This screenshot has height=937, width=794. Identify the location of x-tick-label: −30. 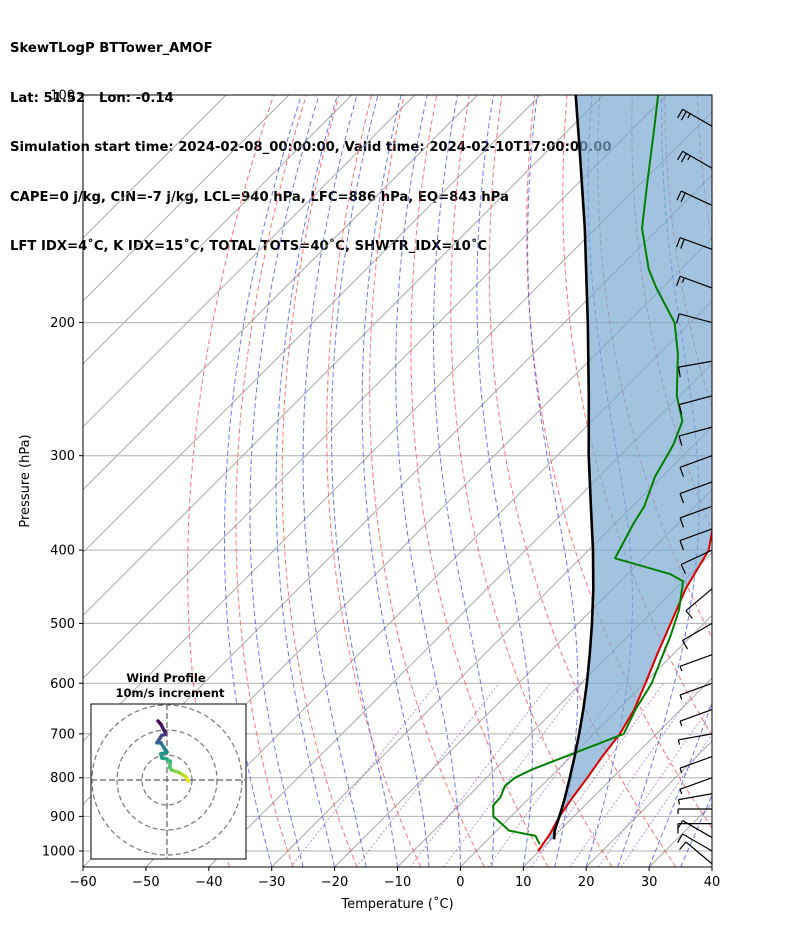
(271, 882).